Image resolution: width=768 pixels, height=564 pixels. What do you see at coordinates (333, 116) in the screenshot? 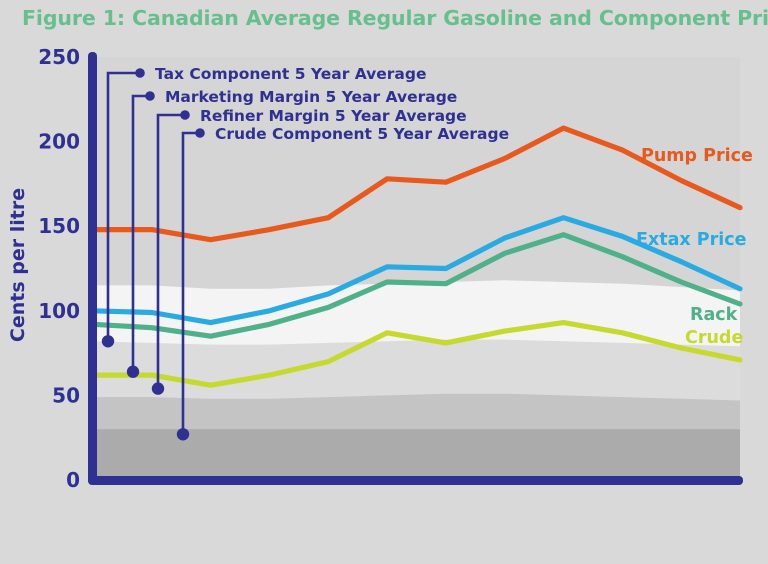
I see `annotation-label: Refiner Margin 5 Year Average` at bounding box center [333, 116].